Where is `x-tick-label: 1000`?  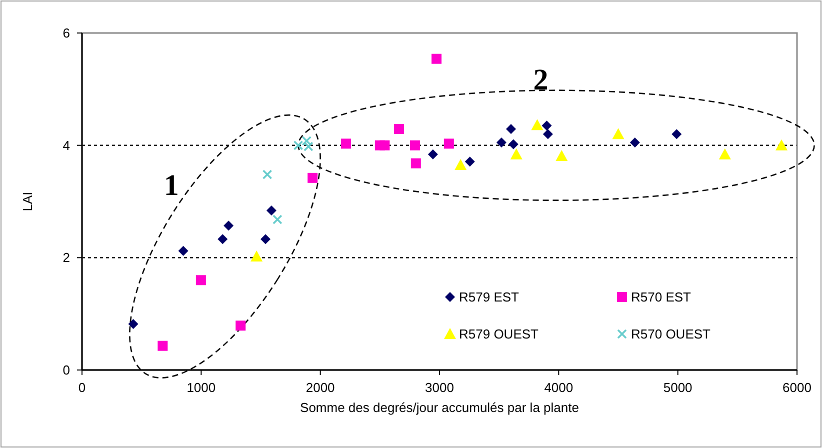 x-tick-label: 1000 is located at coordinates (201, 387).